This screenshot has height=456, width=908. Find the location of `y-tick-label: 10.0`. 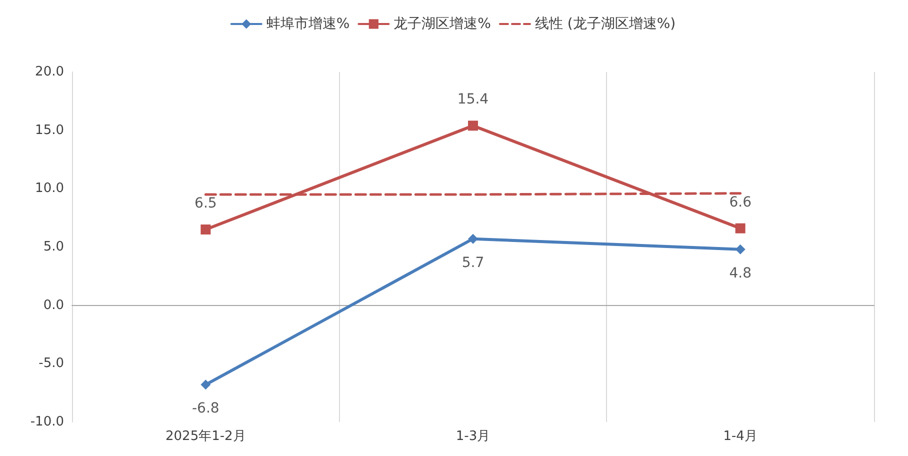

y-tick-label: 10.0 is located at coordinates (49, 188).